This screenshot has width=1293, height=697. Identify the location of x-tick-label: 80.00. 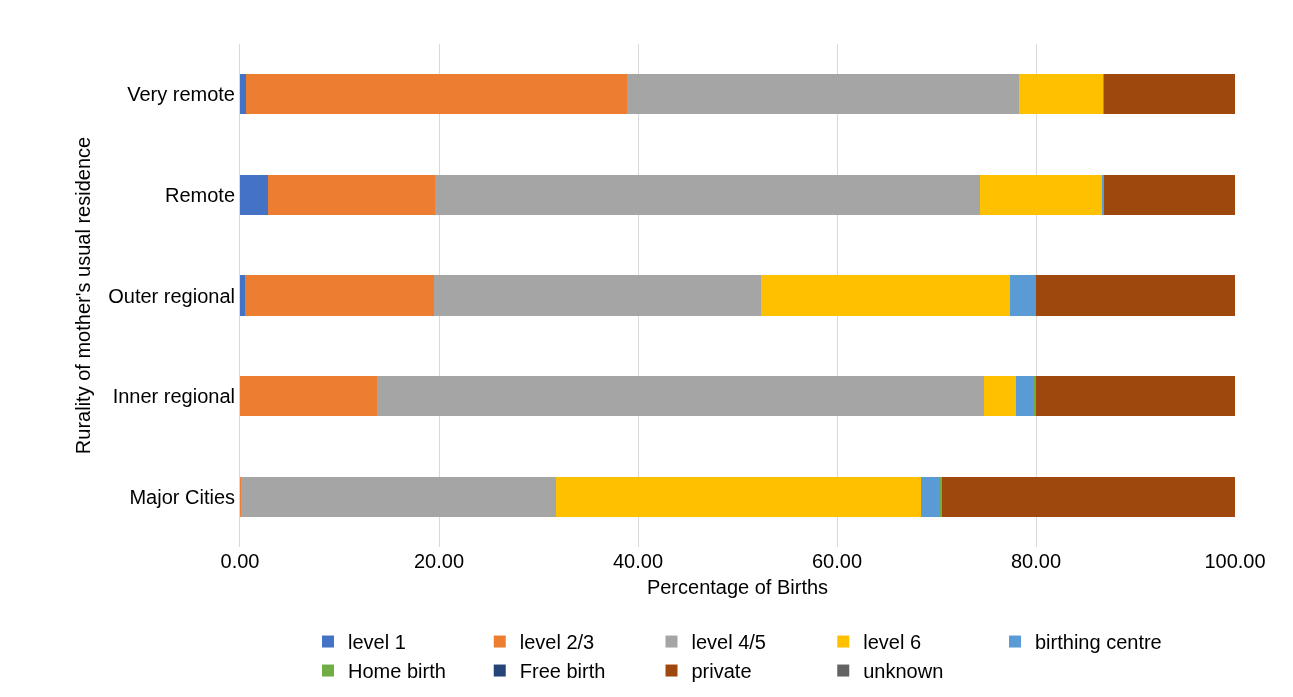
(1036, 561).